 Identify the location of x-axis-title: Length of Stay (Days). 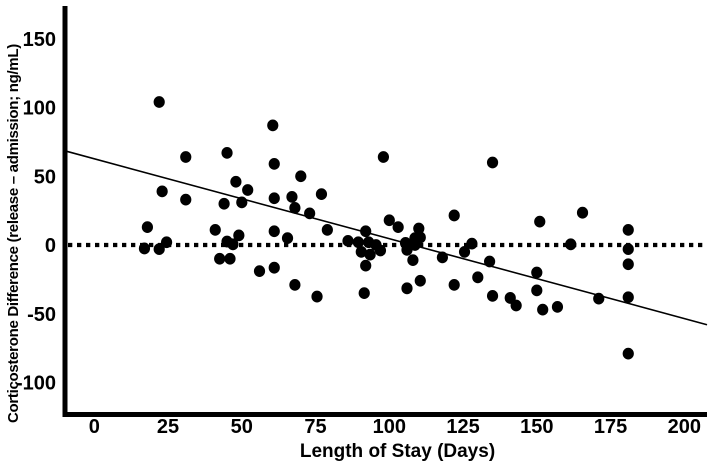
(397, 451).